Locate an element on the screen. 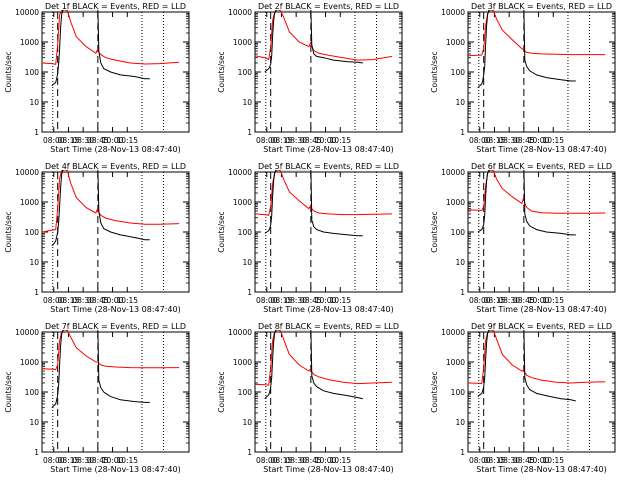 This screenshot has height=480, width=640. panel-title: Det 9f BLACK = Events, RED = LLD is located at coordinates (541, 326).